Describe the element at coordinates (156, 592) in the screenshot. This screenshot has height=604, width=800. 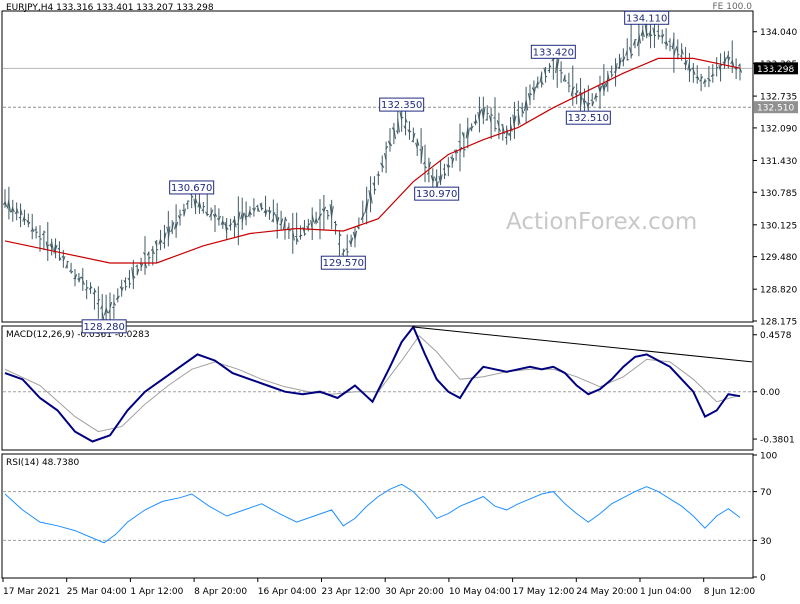
I see `x-tick-label: 1 Apr 12:00` at that location.